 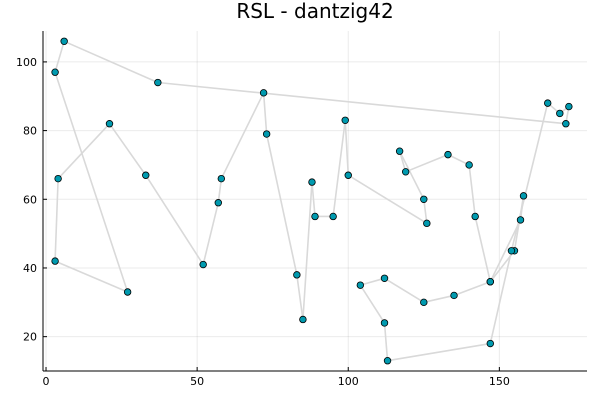 I want to click on y-tick-label: 40, so click(x=30, y=268).